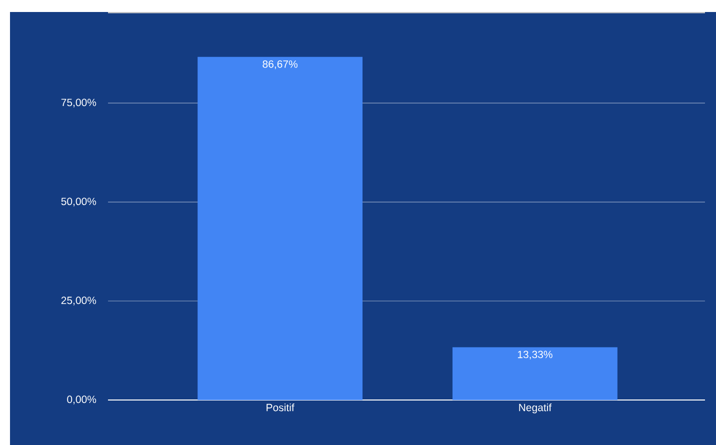 The image size is (716, 445). I want to click on x-tick-label: Positif, so click(280, 408).